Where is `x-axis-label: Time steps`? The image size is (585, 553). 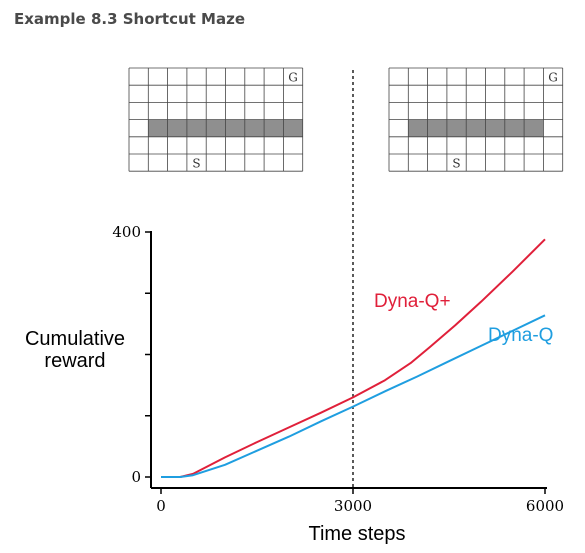
x-axis-label: Time steps is located at coordinates (356, 534).